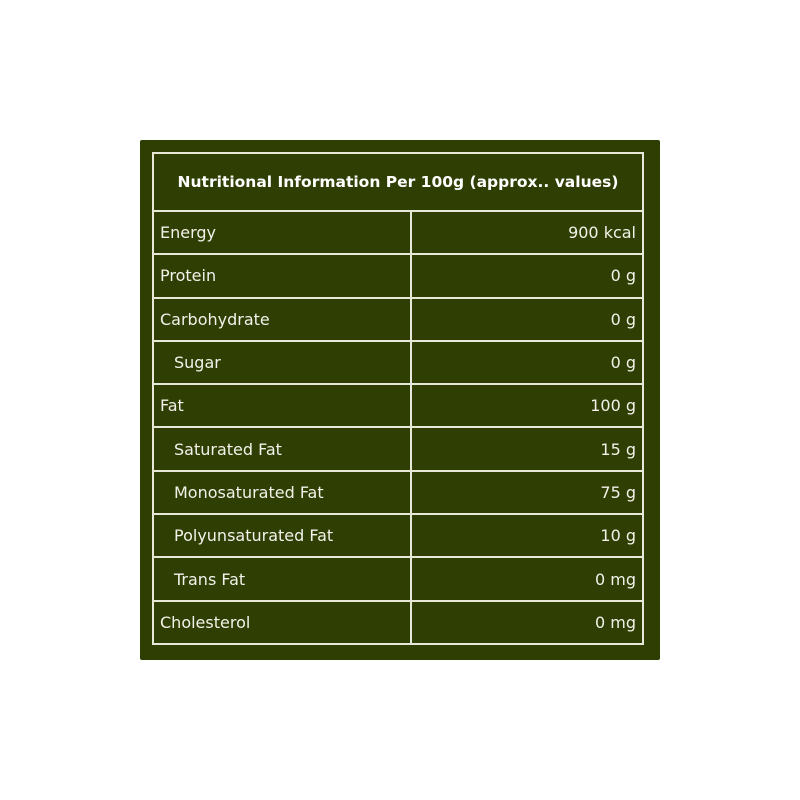 This screenshot has height=800, width=800. I want to click on table-row: Energy 900 kcal, so click(398, 234).